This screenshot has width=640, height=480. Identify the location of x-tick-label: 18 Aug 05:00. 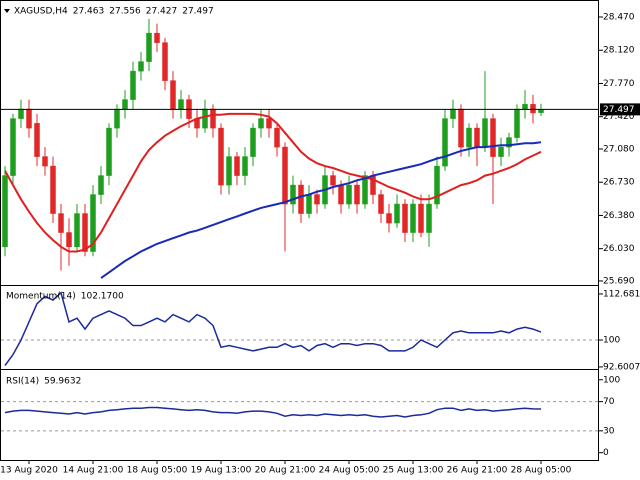
(157, 471).